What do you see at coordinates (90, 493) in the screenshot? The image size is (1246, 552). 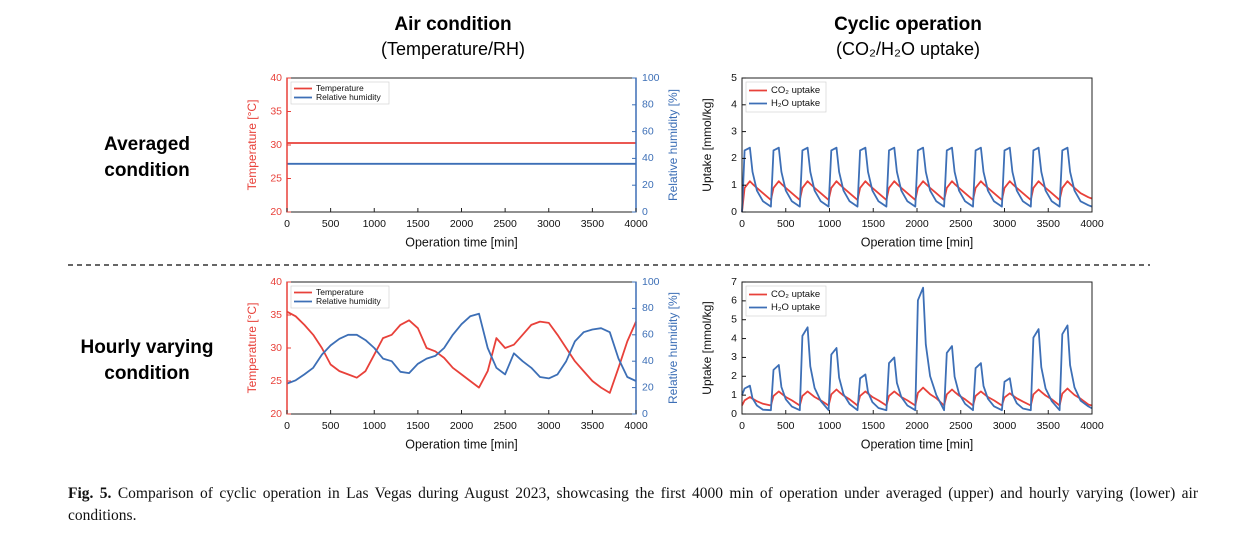 I see `caption-label: Fig. 5.` at bounding box center [90, 493].